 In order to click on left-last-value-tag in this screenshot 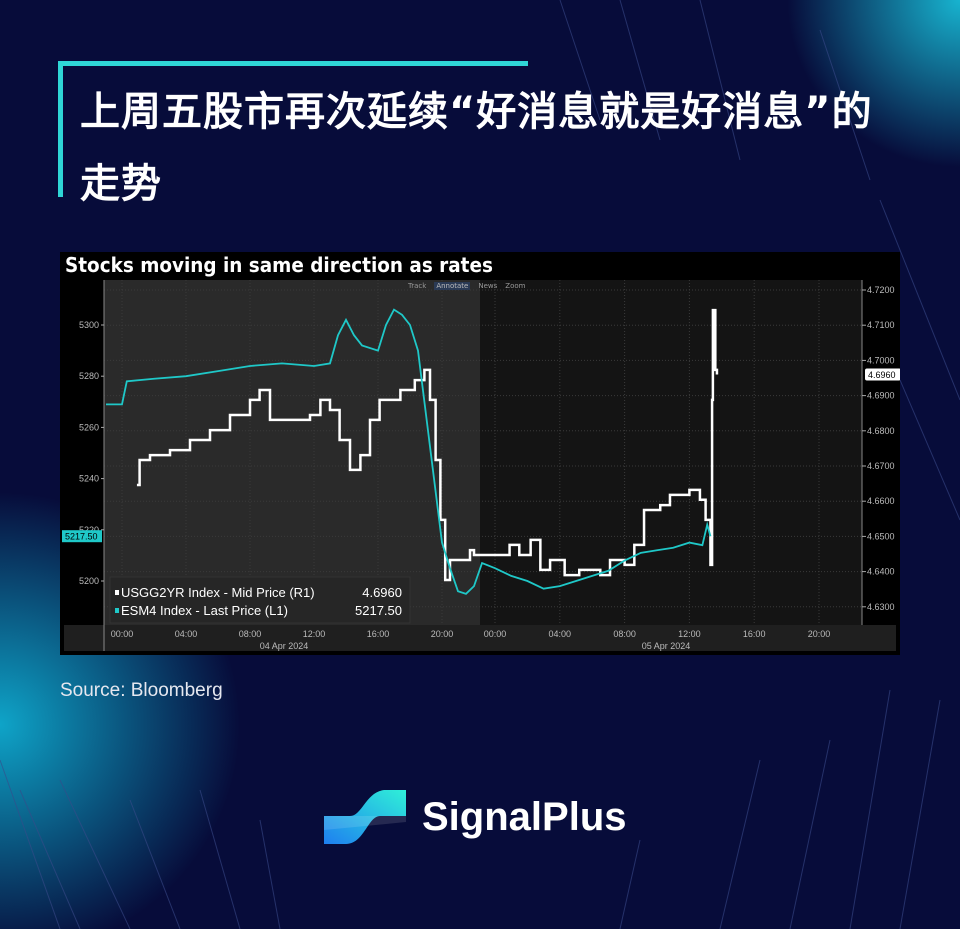, I will do `click(82, 536)`.